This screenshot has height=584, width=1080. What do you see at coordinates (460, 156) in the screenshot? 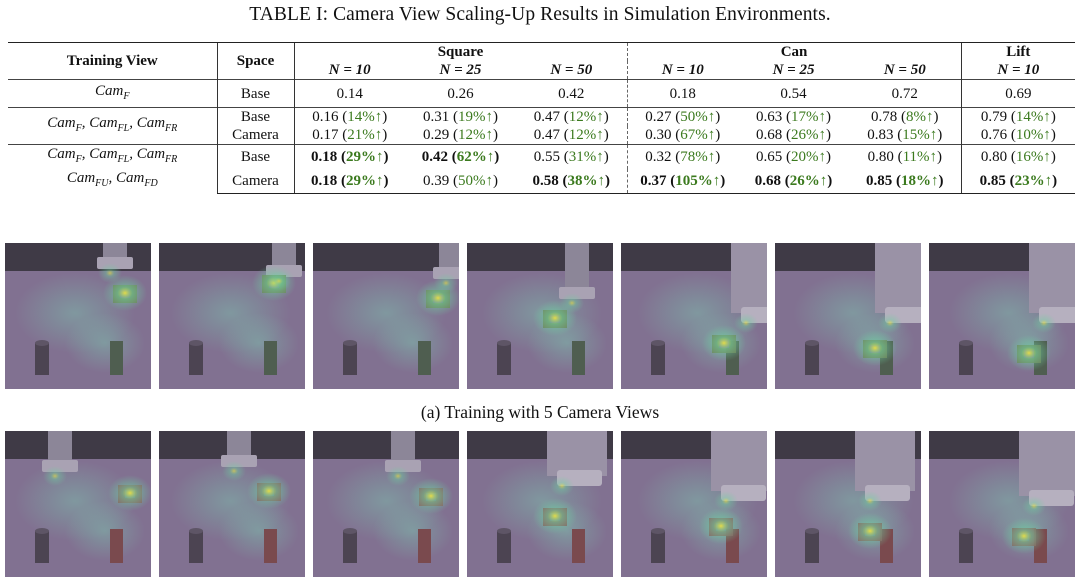
I see `result-cell: 0.42 (62%↑)` at bounding box center [460, 156].